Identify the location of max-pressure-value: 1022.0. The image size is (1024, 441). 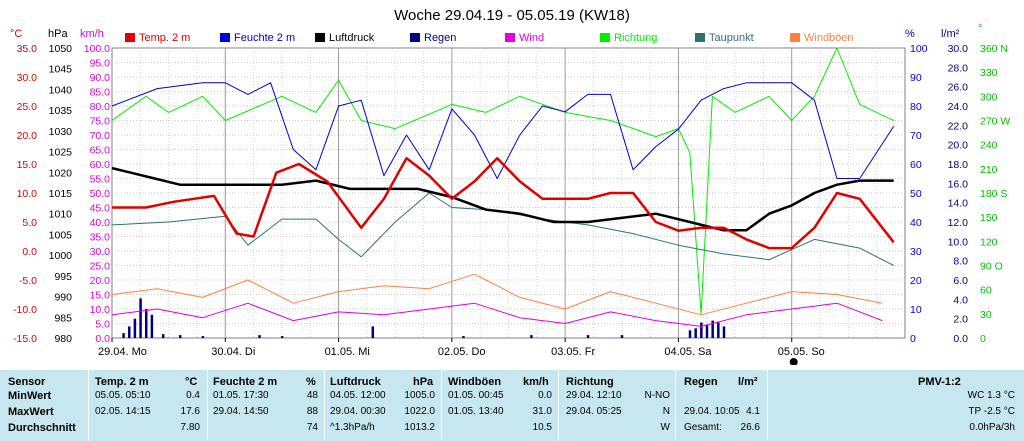
(419, 411).